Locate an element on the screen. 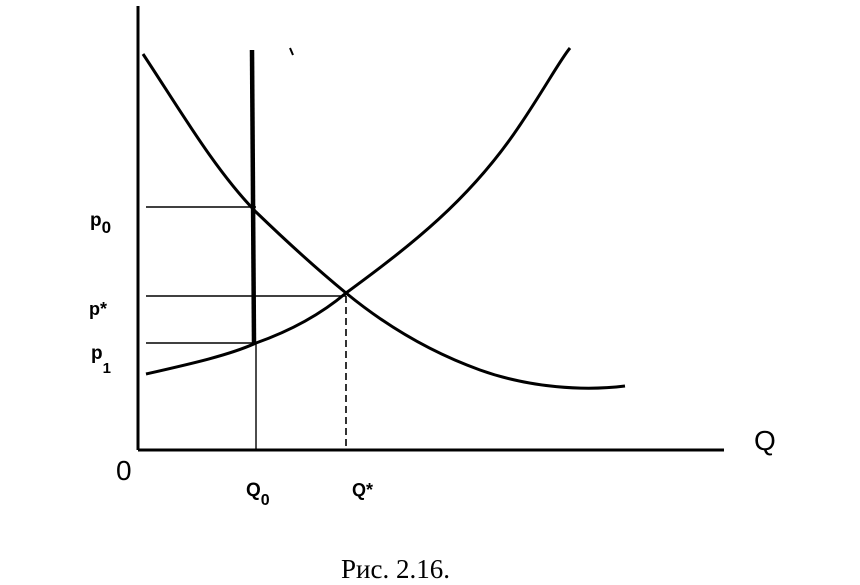 This screenshot has width=860, height=585. q0-label: Q0 is located at coordinates (258, 494).